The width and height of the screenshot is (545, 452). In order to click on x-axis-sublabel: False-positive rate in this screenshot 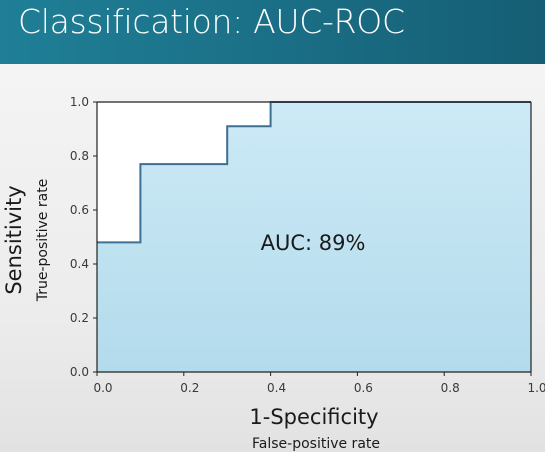, I will do `click(316, 444)`.